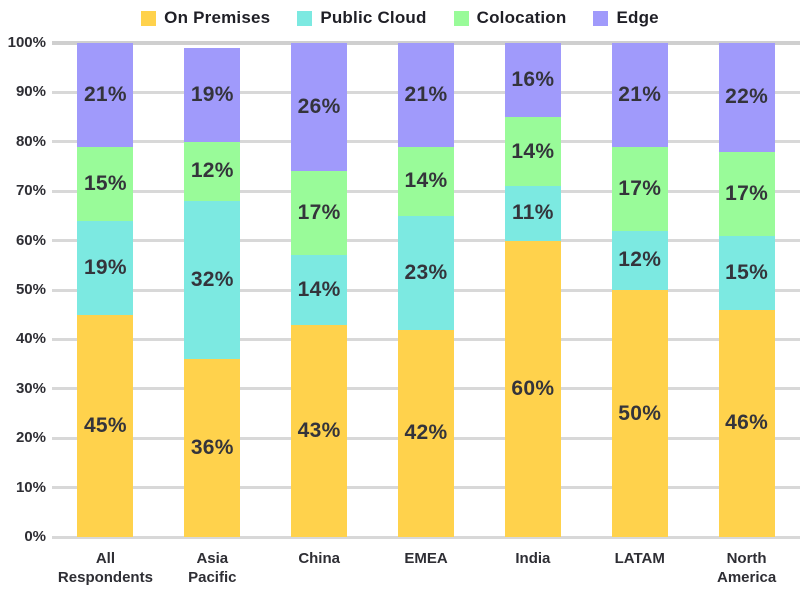 Image resolution: width=800 pixels, height=600 pixels. I want to click on bar-column-latam: 21% 17% 12% 50%, so click(639, 290).